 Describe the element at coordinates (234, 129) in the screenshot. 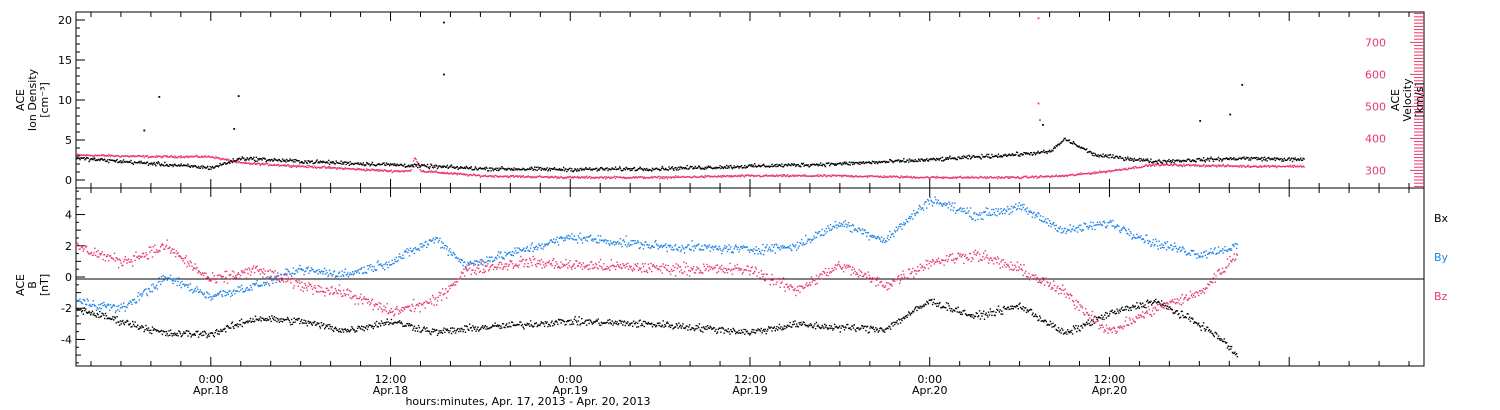

I see `density-series-spike` at that location.